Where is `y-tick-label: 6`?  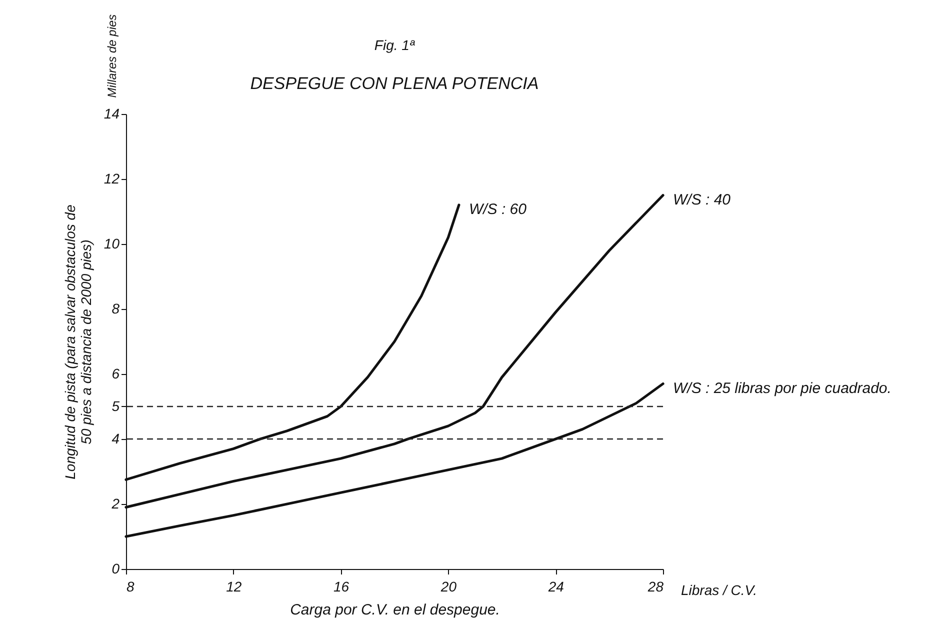 y-tick-label: 6 is located at coordinates (116, 374).